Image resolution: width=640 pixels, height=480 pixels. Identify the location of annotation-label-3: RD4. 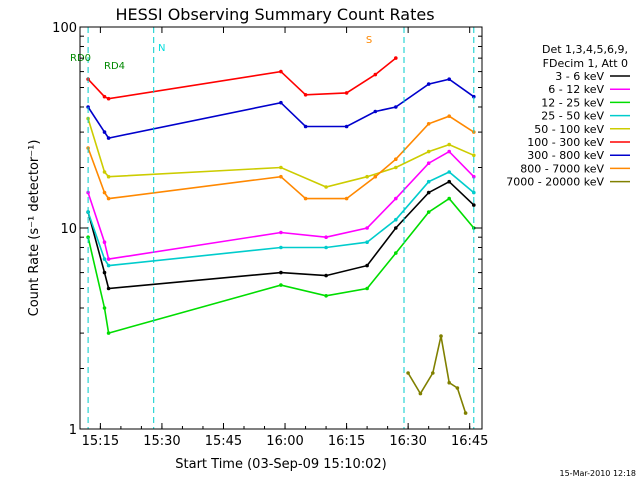
(114, 66).